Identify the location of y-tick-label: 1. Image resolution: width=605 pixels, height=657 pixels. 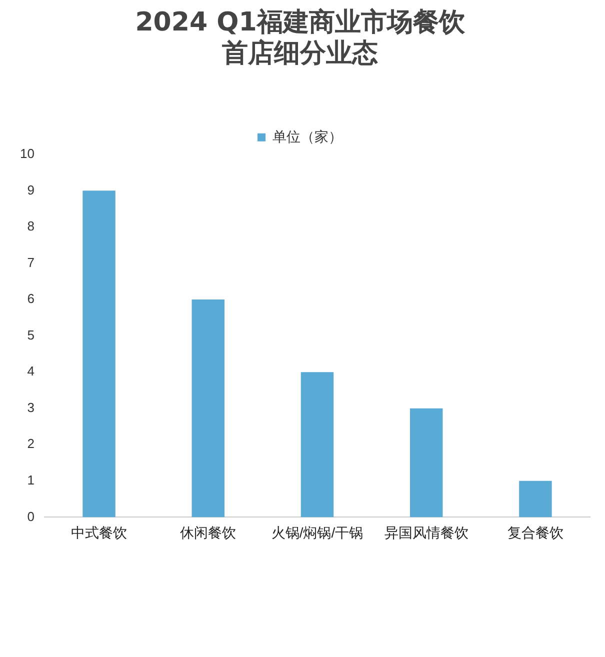
(30, 480).